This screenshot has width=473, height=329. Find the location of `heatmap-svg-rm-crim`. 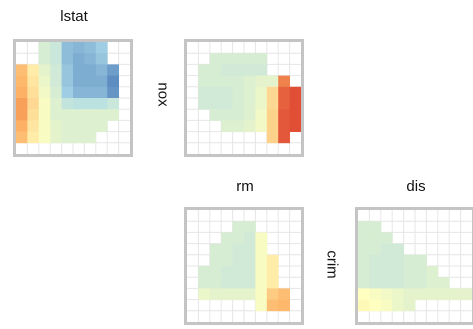

heatmap-svg-rm-crim is located at coordinates (244, 266).